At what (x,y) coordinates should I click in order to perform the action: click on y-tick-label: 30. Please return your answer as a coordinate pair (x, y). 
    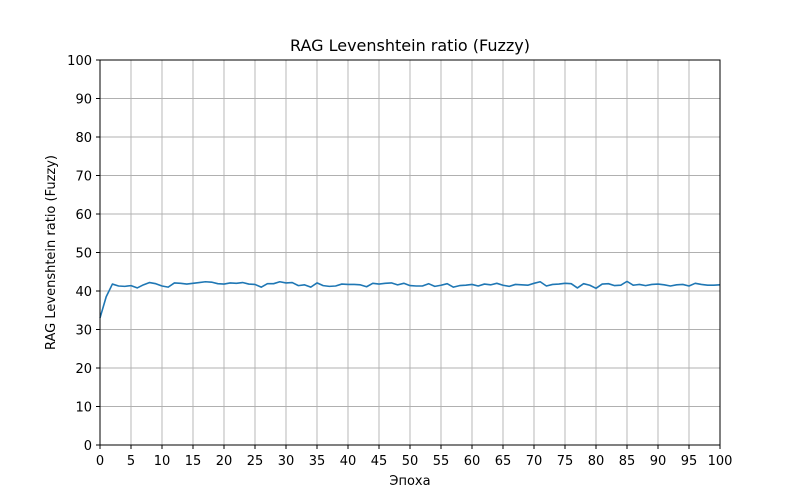
    Looking at the image, I should click on (83, 331).